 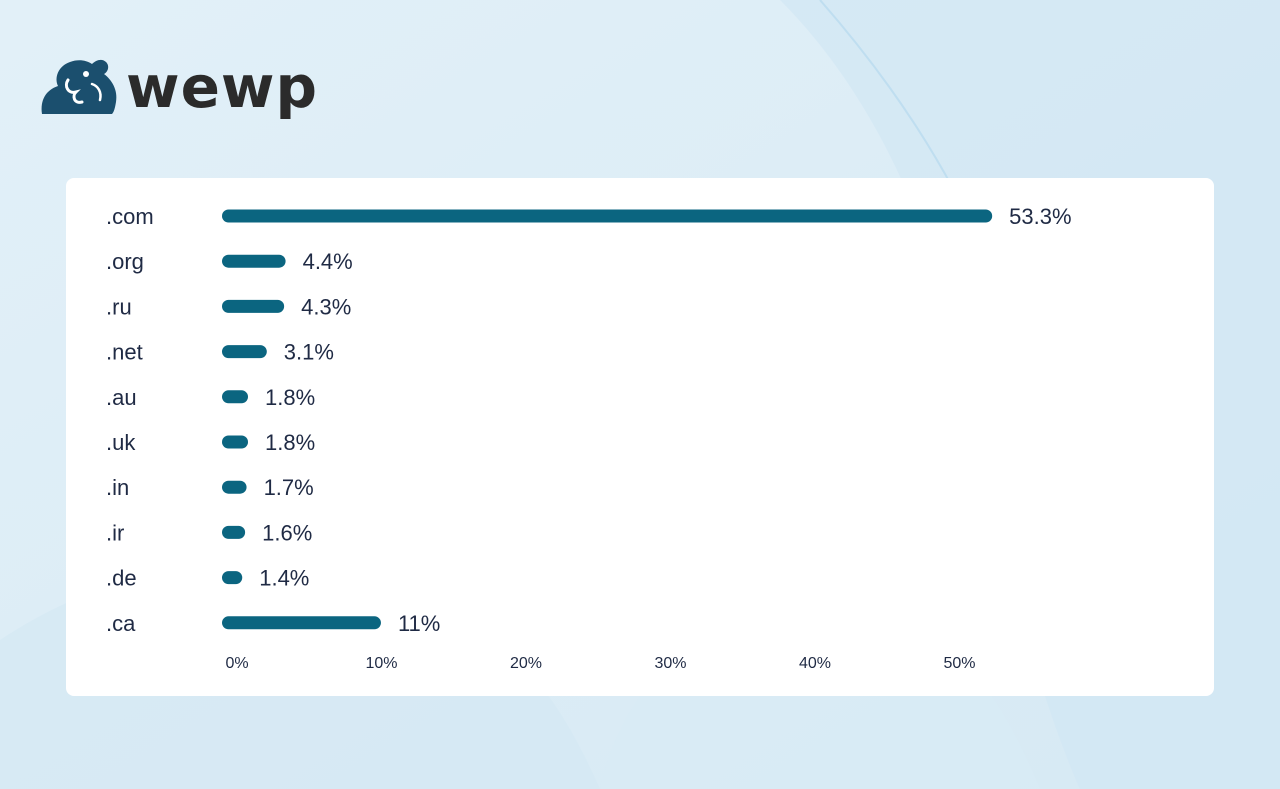 I want to click on value-label: 1.6%, so click(x=287, y=532).